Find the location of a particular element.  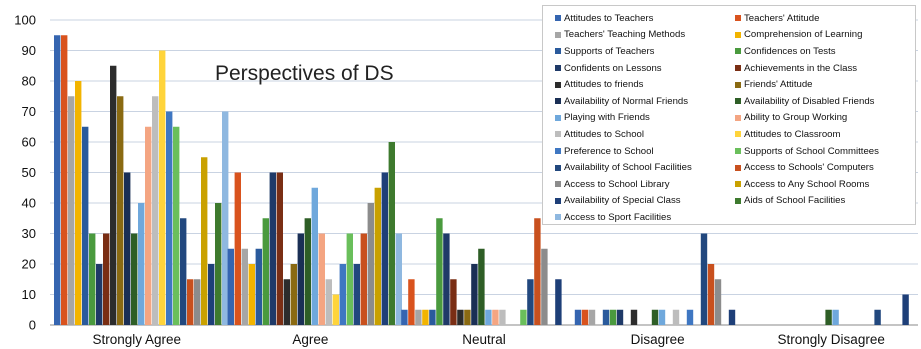

y-tick-label: 70 is located at coordinates (29, 111).